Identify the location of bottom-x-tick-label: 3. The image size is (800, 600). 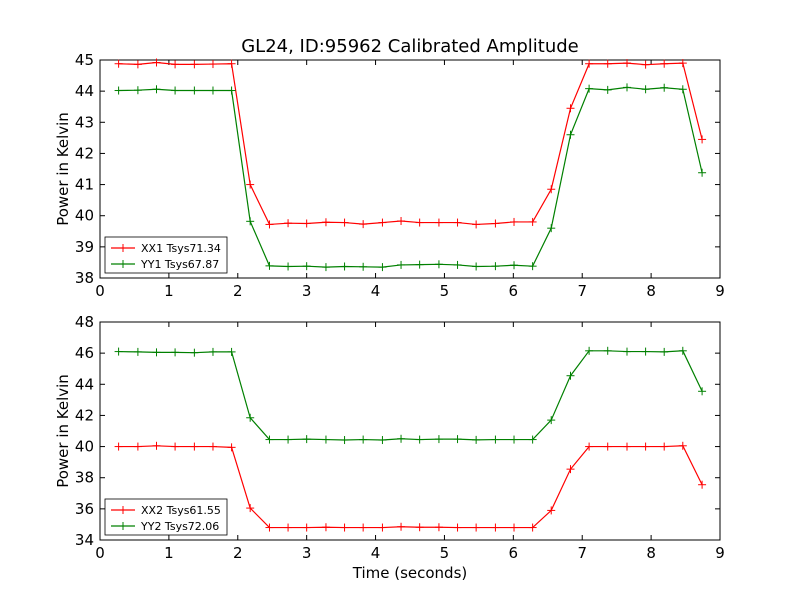
(307, 553).